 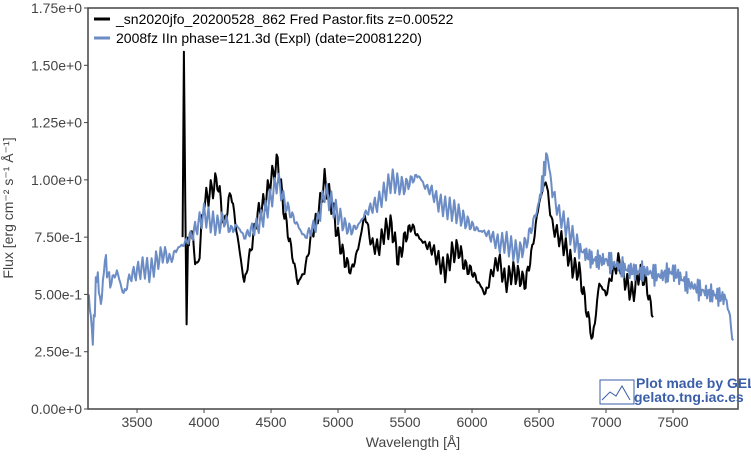 What do you see at coordinates (693, 383) in the screenshot?
I see `watermark-line1: Plot made by GELATO` at bounding box center [693, 383].